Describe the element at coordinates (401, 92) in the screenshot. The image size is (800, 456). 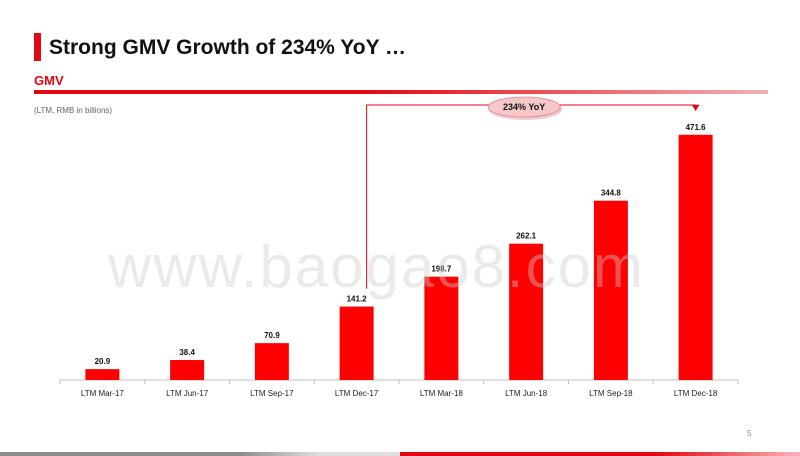
I see `section-divider` at that location.